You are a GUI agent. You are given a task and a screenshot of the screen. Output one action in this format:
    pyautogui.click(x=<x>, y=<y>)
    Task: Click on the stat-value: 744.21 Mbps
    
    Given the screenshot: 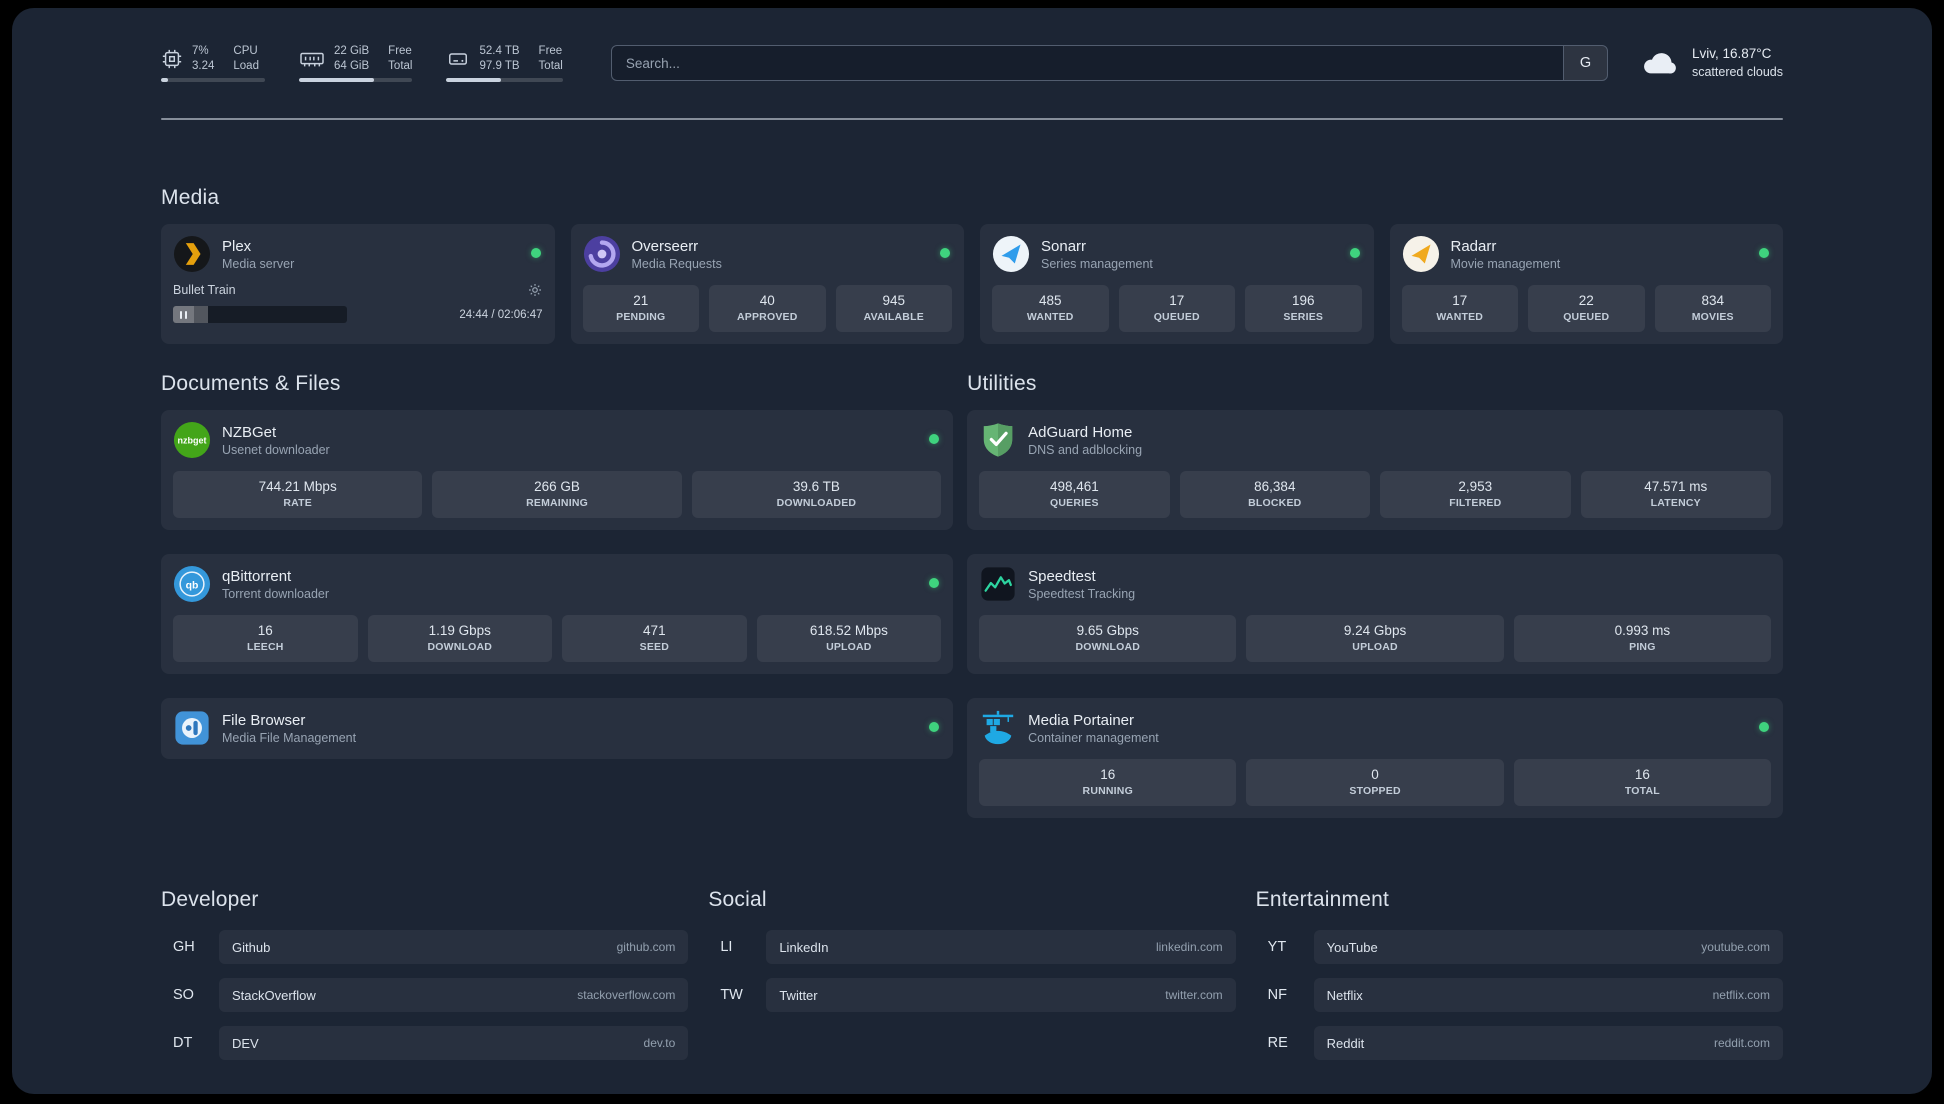 What is the action you would take?
    pyautogui.click(x=297, y=486)
    